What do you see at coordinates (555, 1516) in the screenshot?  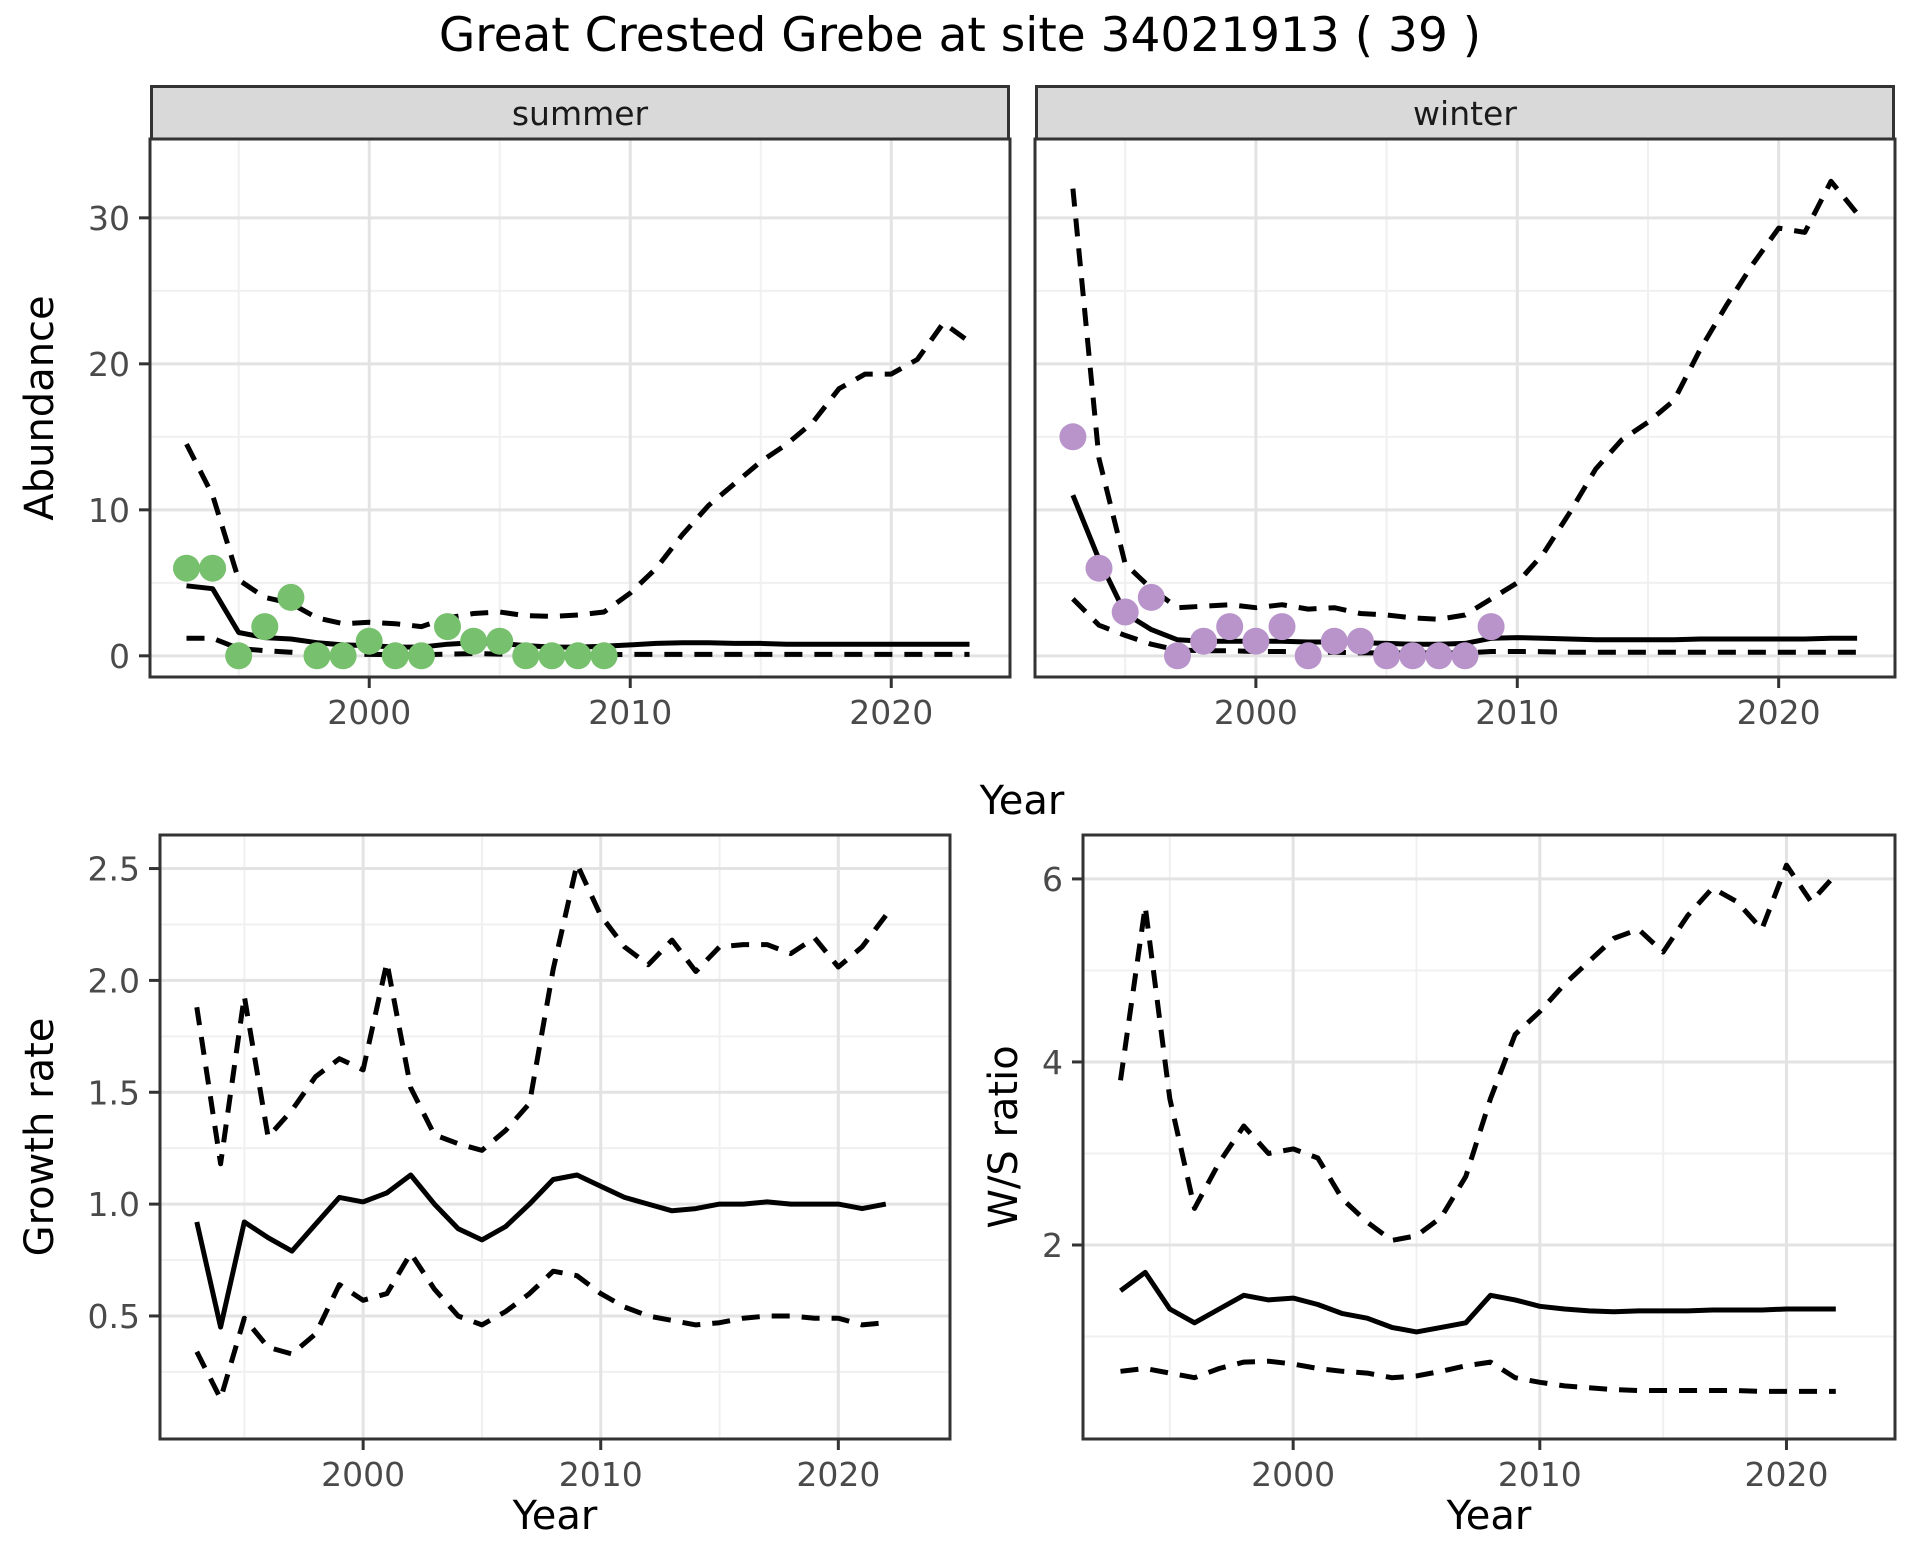 I see `year-axis-title-growth: Year` at bounding box center [555, 1516].